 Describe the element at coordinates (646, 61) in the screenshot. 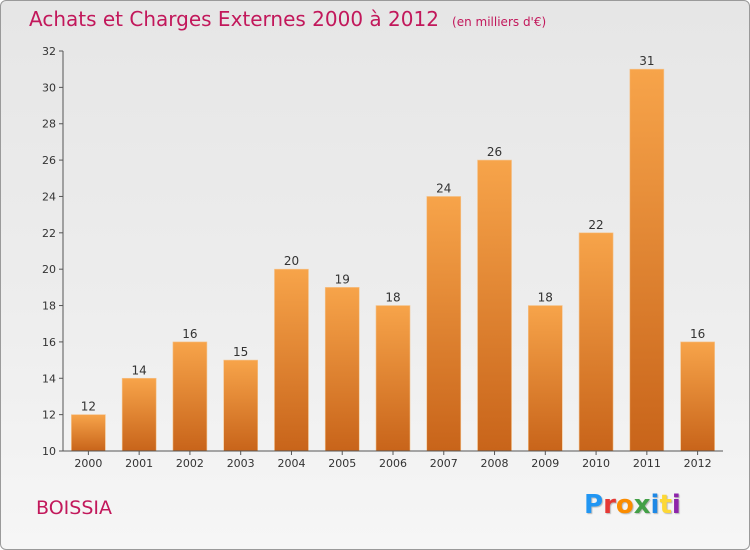

I see `data-label: 31` at that location.